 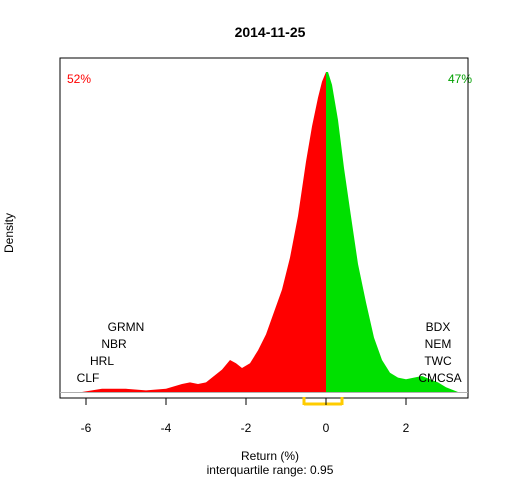 I want to click on x-tick-label: -2, so click(x=246, y=428).